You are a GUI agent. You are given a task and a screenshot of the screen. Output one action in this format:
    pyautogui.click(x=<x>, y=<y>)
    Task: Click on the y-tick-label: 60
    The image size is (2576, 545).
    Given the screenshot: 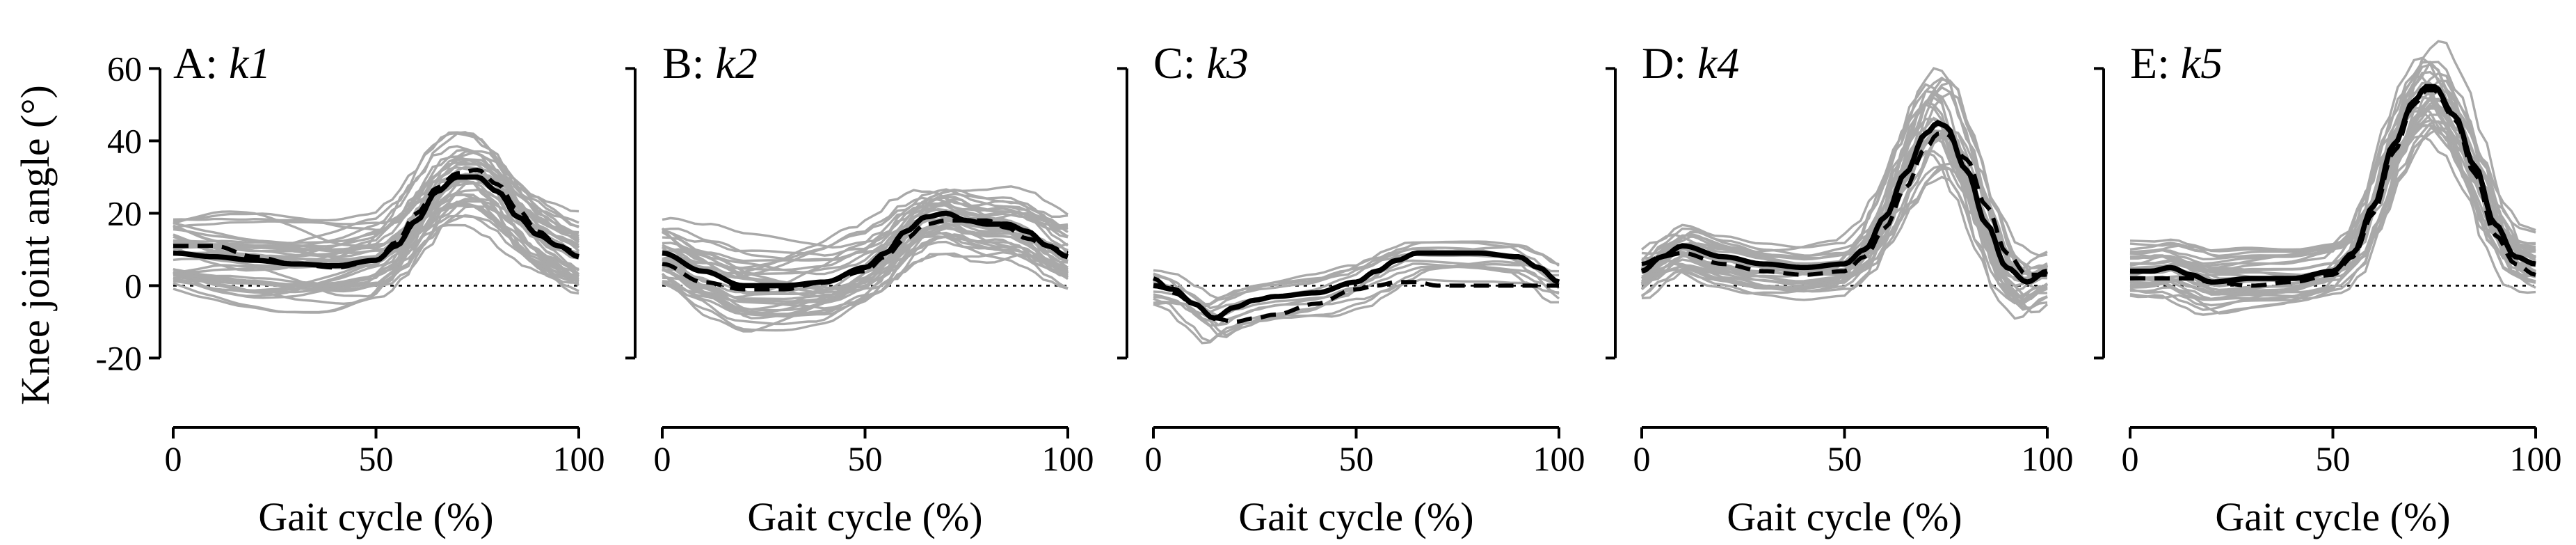 What is the action you would take?
    pyautogui.click(x=124, y=68)
    